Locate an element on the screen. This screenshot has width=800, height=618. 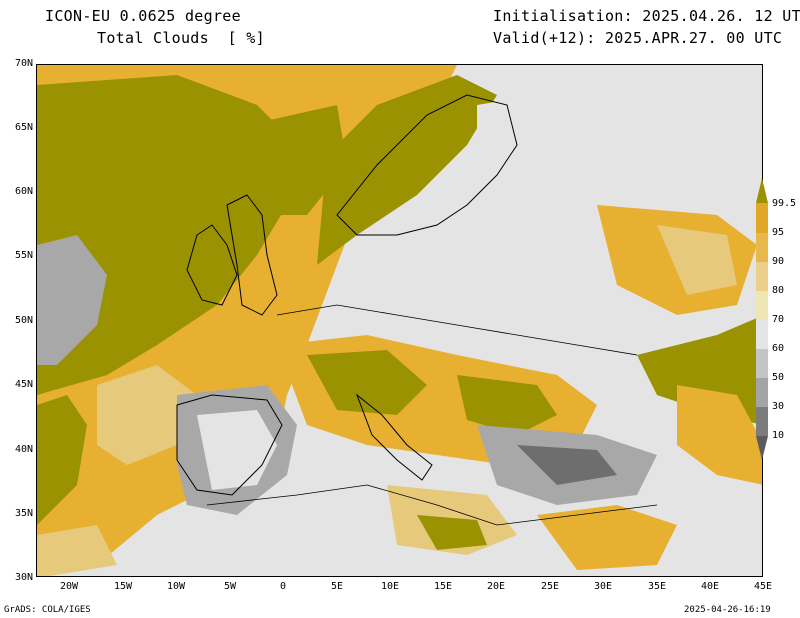
lon-tick: 35E is located at coordinates (657, 586).